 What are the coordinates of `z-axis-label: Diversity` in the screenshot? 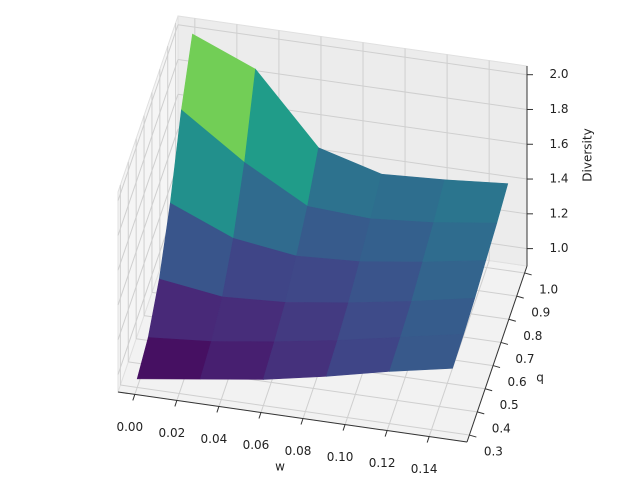 It's located at (588, 154).